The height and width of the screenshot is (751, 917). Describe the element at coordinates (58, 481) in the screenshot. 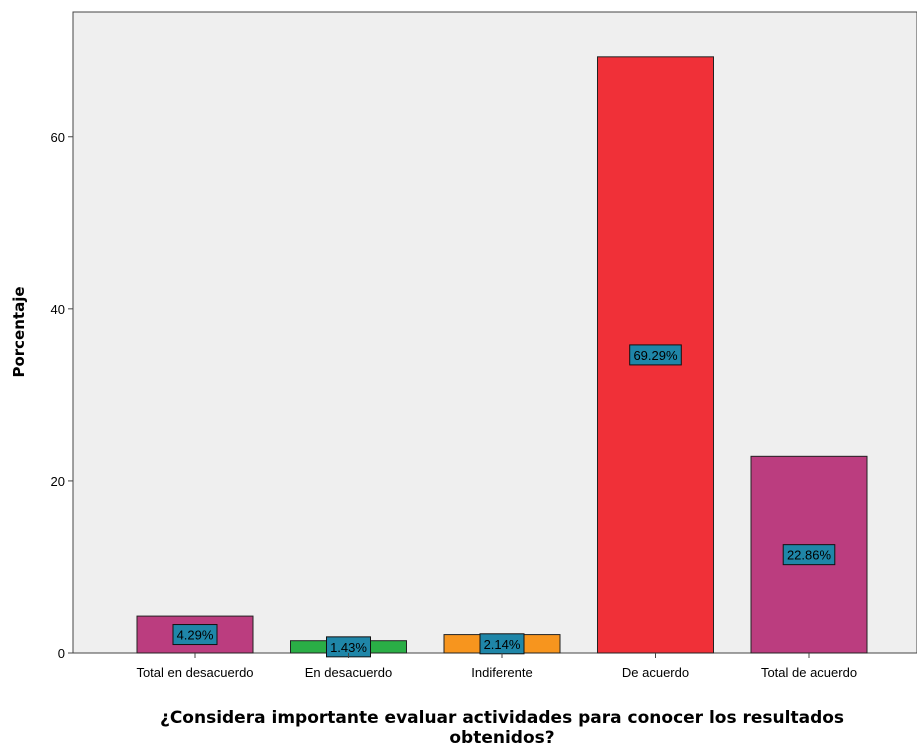

I see `y-tick-label: 20` at that location.